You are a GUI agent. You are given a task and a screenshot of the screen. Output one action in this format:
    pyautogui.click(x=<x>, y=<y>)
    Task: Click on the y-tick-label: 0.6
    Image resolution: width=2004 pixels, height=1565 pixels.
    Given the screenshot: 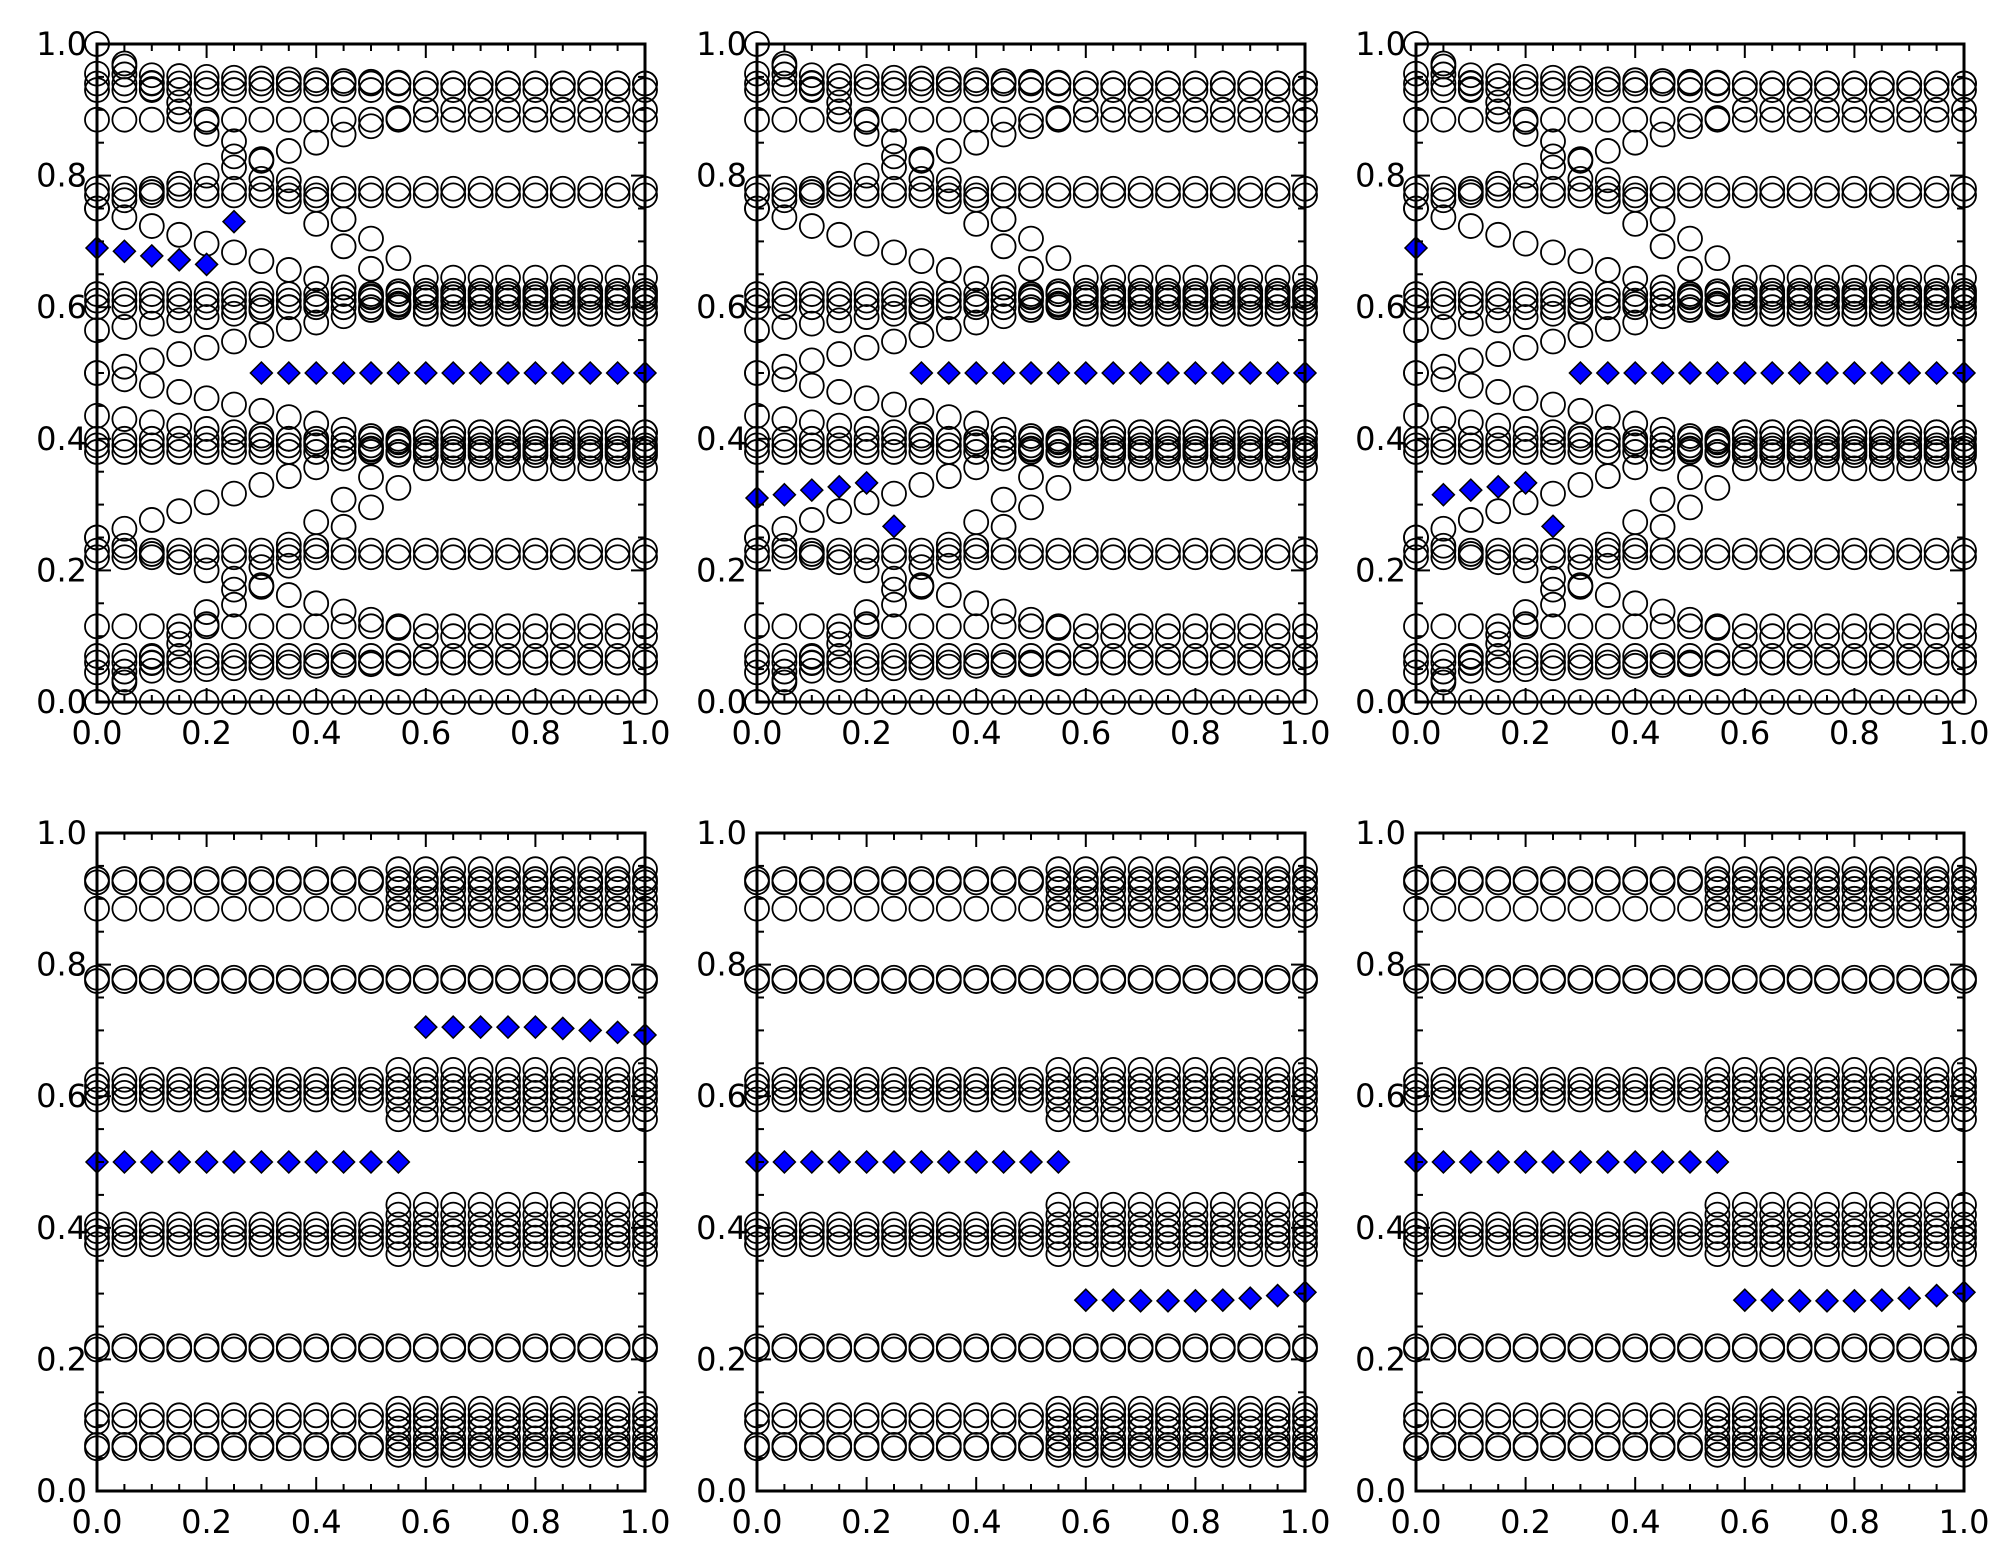 What is the action you would take?
    pyautogui.click(x=721, y=1096)
    